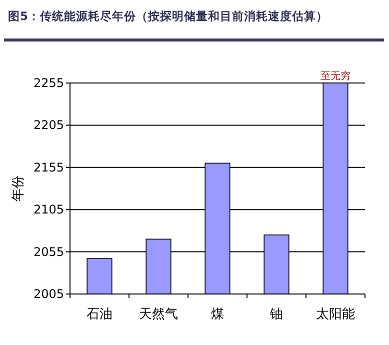  Describe the element at coordinates (48, 209) in the screenshot. I see `y-tick-label: 2105` at that location.